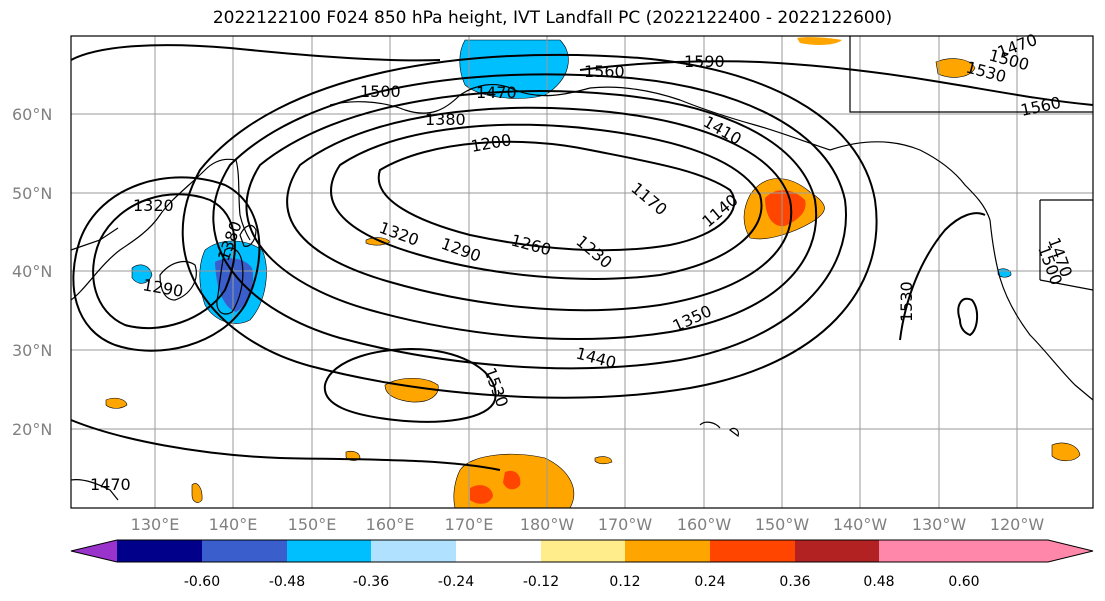 The image size is (1105, 601). What do you see at coordinates (1028, 551) in the screenshot?
I see `colorbar-extend-high` at bounding box center [1028, 551].